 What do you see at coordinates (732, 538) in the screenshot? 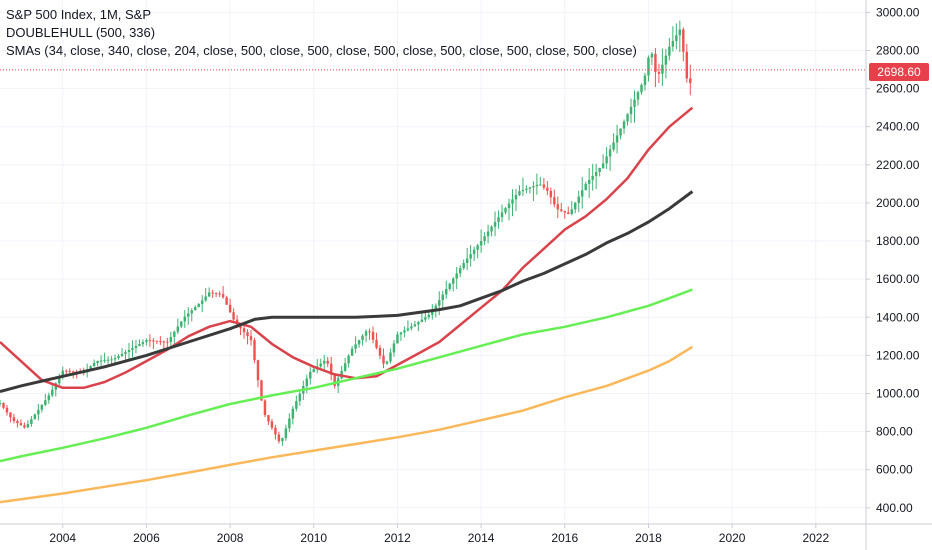
I see `time-tick-label: 2020` at bounding box center [732, 538].